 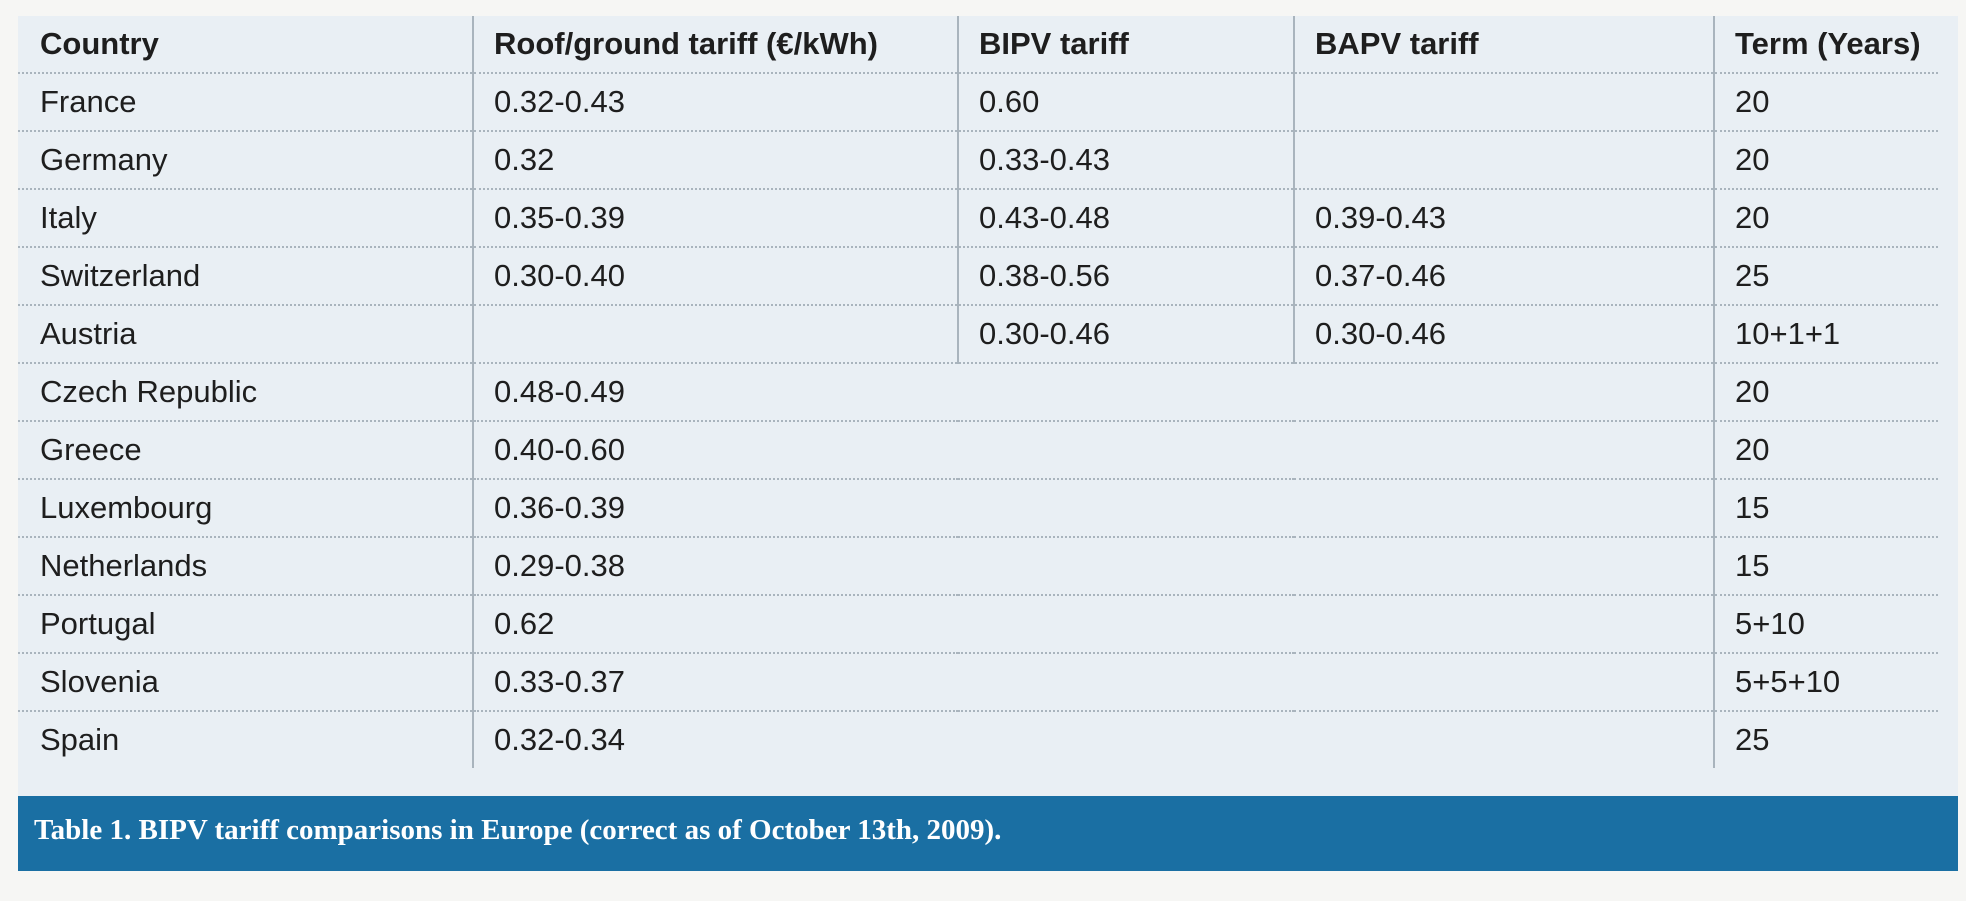 I want to click on cell-roof-ground: 0.35-0.39, so click(x=715, y=218).